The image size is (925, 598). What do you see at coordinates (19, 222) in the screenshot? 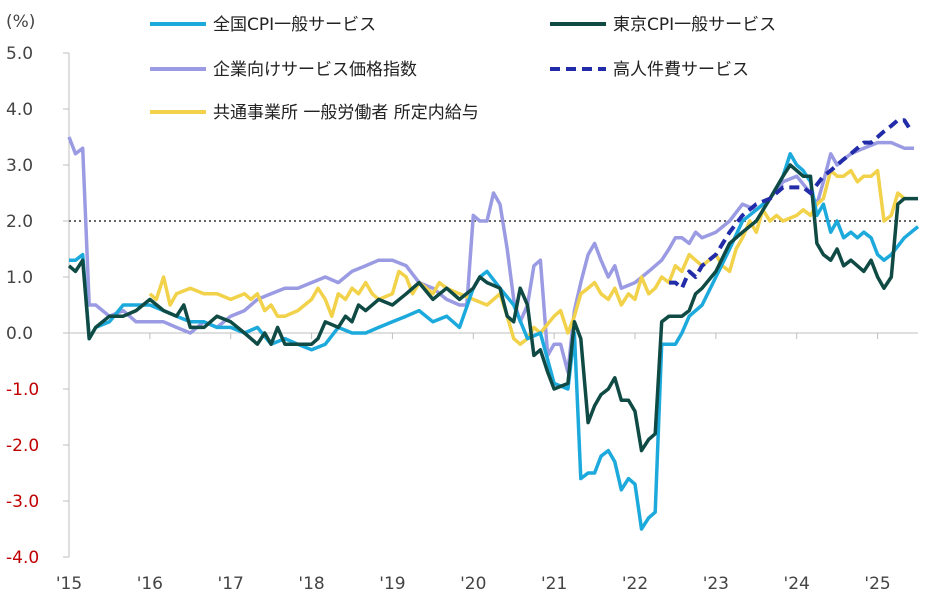
I see `y-tick-label: 2.0` at bounding box center [19, 222].